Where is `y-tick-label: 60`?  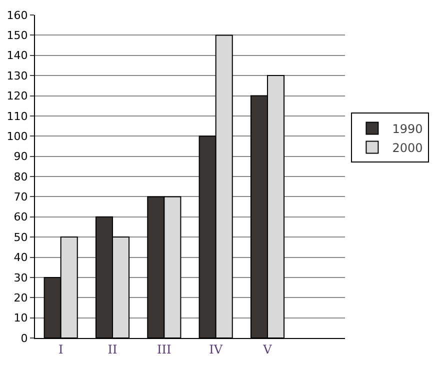 y-tick-label: 60 is located at coordinates (21, 217).